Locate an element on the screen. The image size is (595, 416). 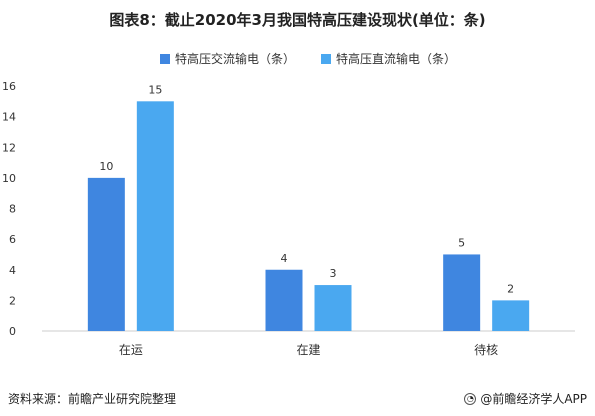
bar-value-label: 4 is located at coordinates (284, 258).